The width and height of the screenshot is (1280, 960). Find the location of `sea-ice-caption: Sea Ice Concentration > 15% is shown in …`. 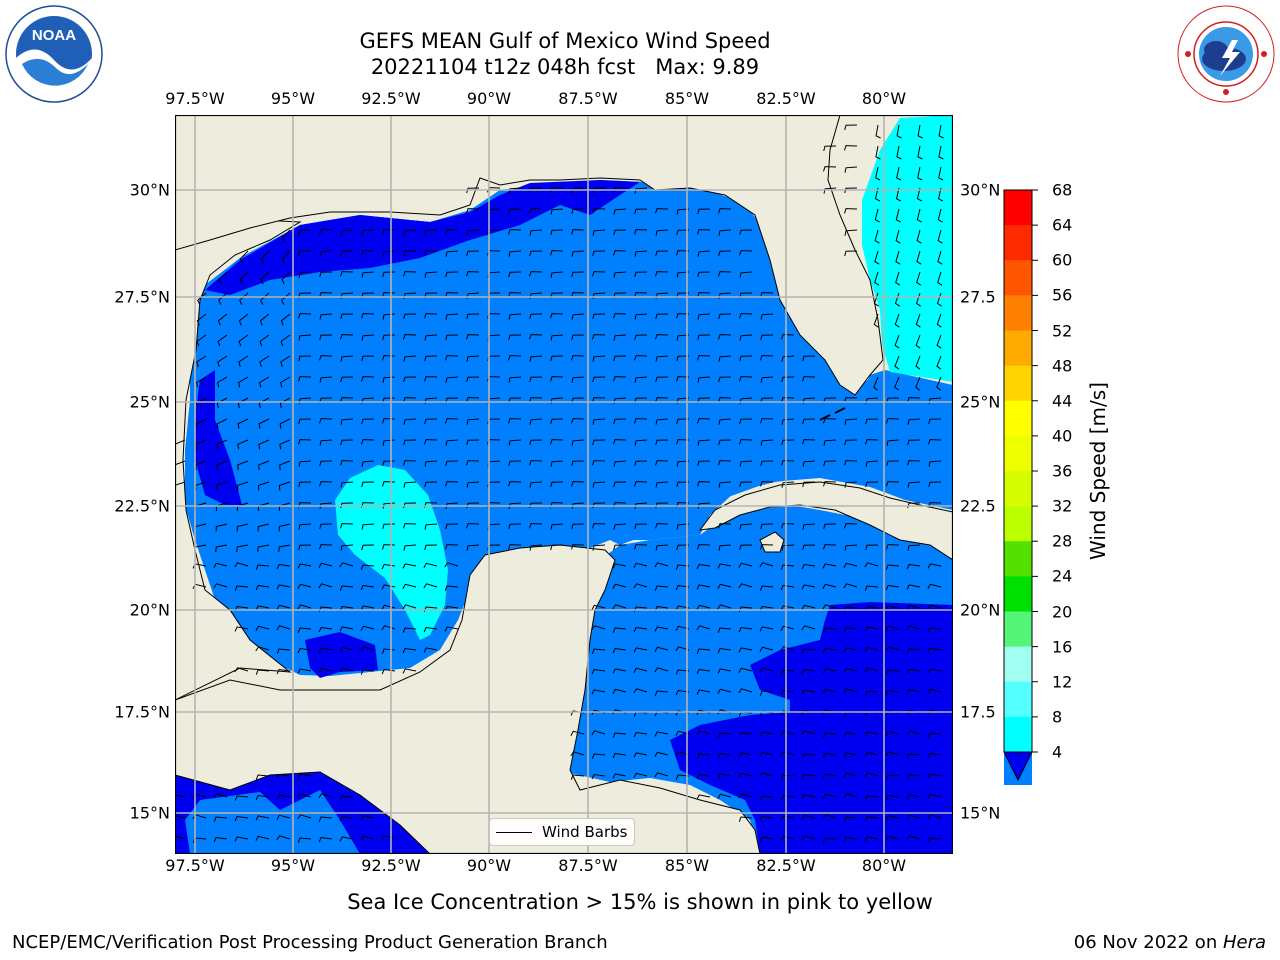

sea-ice-caption: Sea Ice Concentration > 15% is shown in … is located at coordinates (640, 902).